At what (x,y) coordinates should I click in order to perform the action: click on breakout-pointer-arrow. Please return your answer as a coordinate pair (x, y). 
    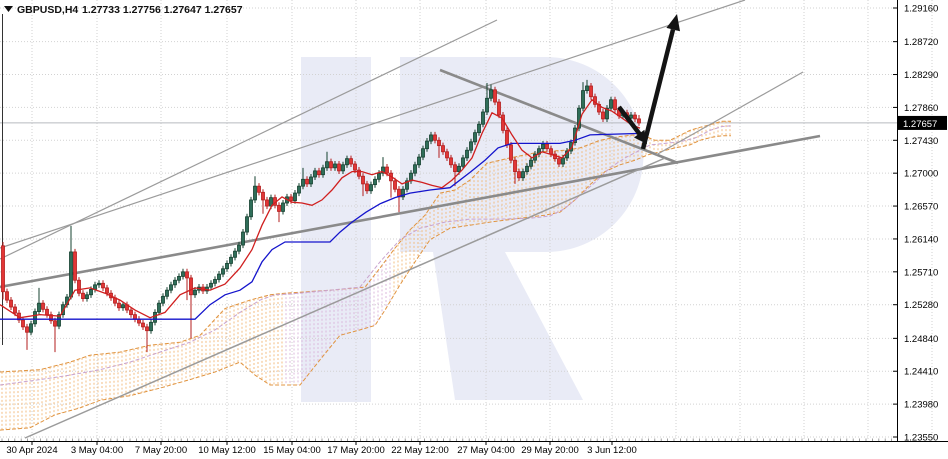
    Looking at the image, I should click on (629, 120).